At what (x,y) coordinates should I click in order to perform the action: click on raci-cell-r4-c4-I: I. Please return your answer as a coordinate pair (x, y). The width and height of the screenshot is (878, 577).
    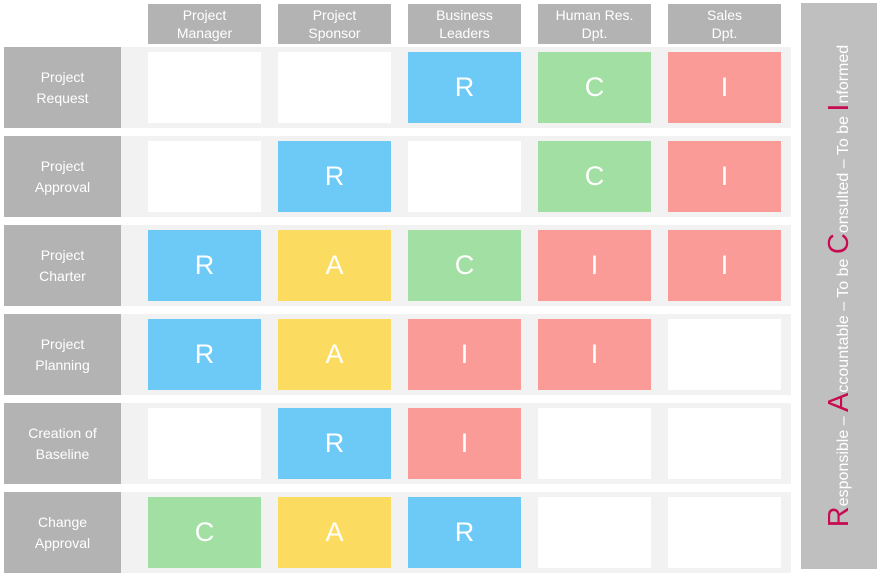
    Looking at the image, I should click on (594, 354).